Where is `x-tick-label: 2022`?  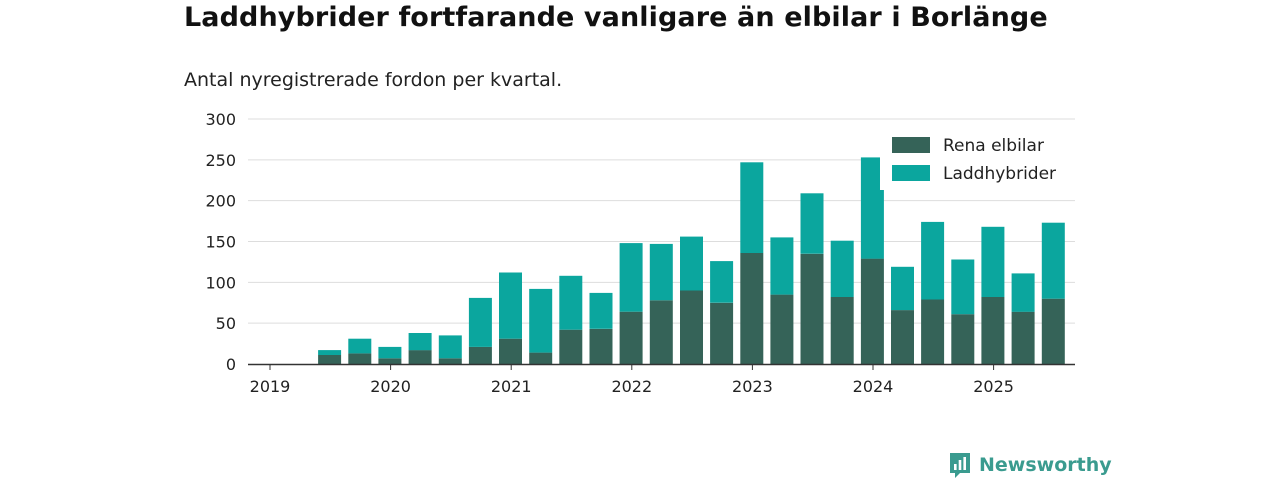 x-tick-label: 2022 is located at coordinates (631, 386).